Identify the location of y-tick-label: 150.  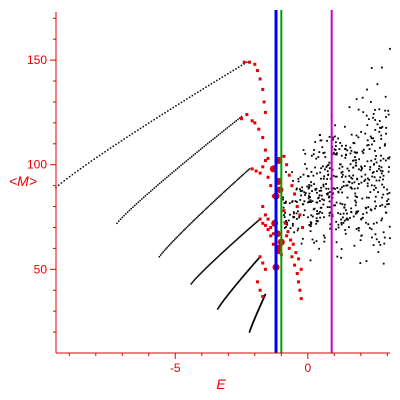
(37, 60).